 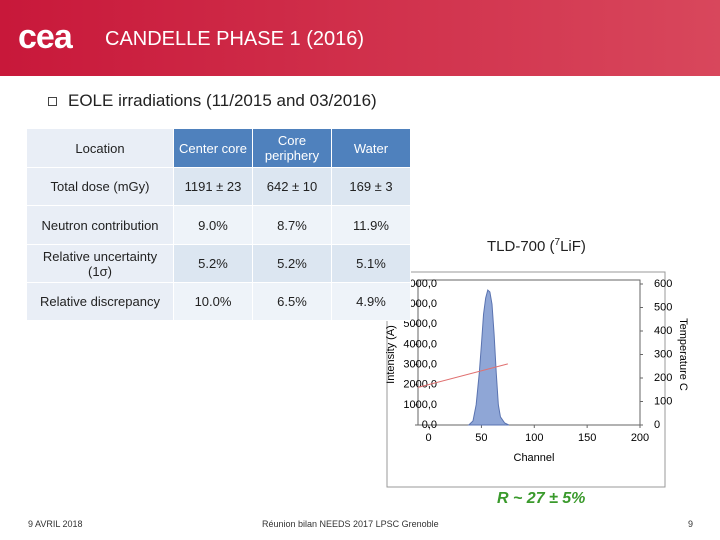 I want to click on x-tick-label: 100, so click(x=534, y=438).